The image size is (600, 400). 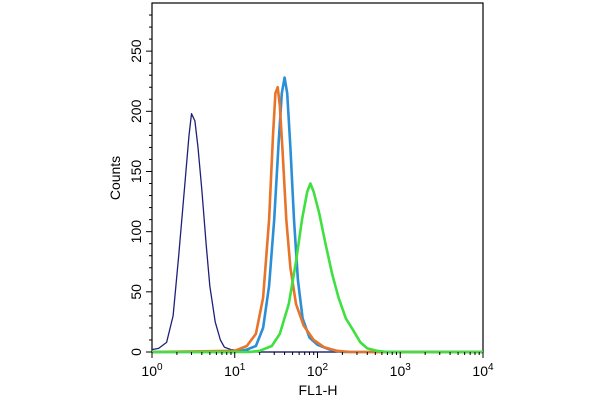 I want to click on x-tick-label: 10⁴, so click(x=483, y=370).